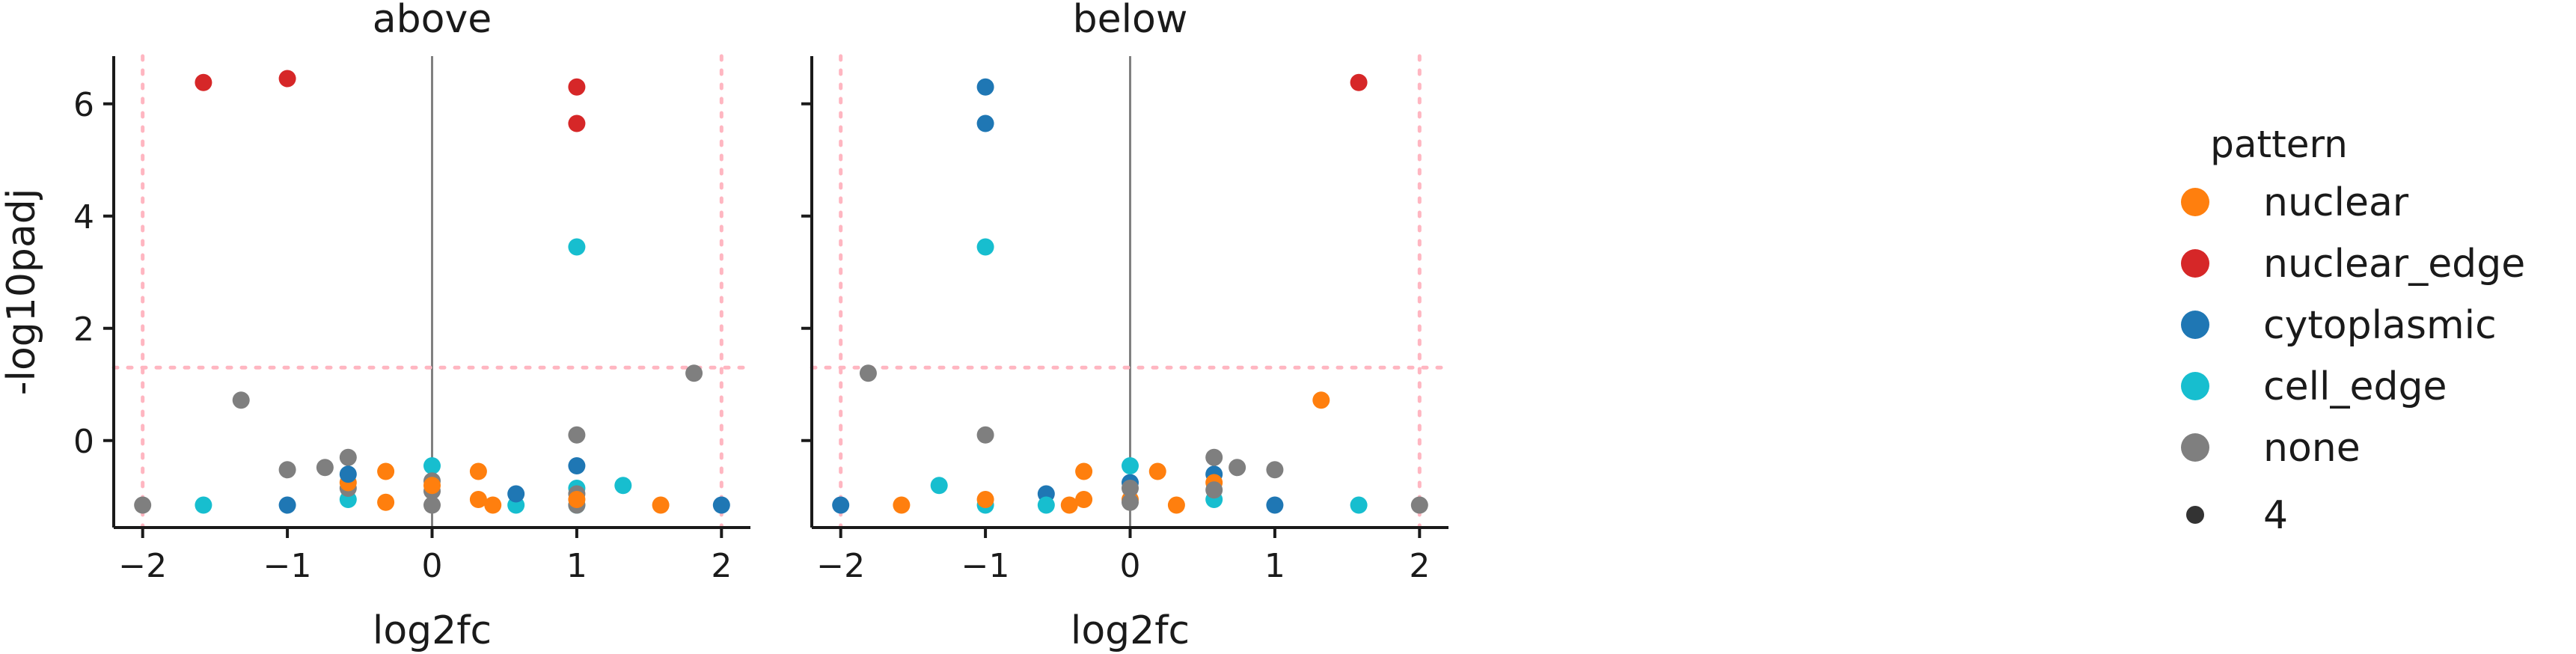 Image resolution: width=2576 pixels, height=654 pixels. I want to click on series-none, so click(1143, 439).